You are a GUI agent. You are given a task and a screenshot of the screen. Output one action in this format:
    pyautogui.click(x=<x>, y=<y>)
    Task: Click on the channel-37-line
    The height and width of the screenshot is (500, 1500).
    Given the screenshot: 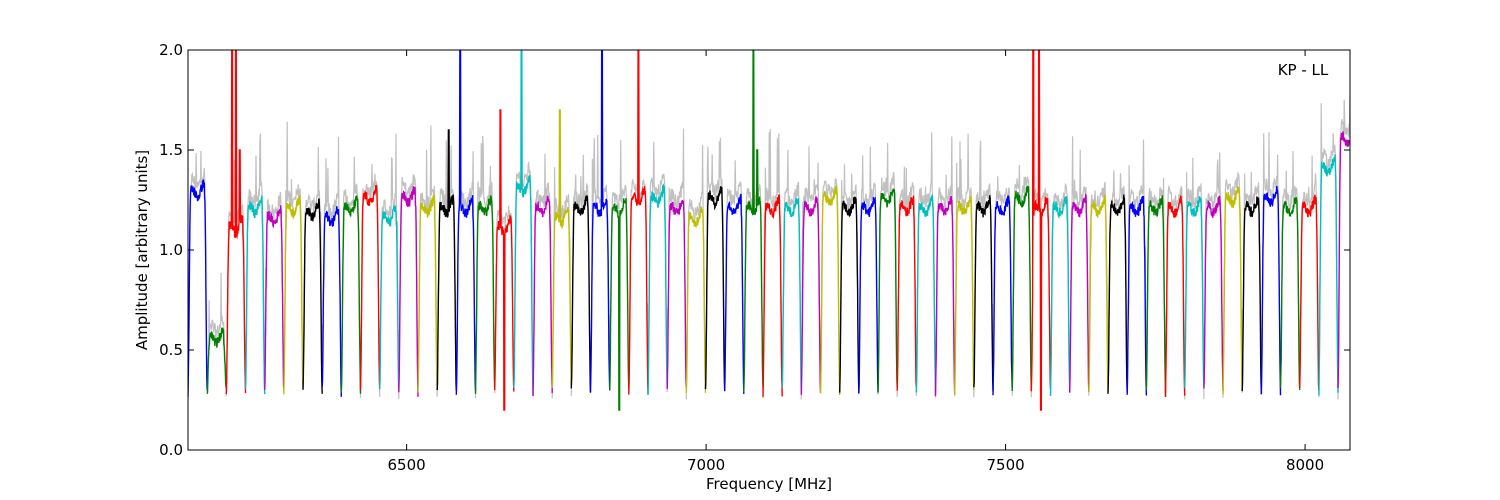 What is the action you would take?
    pyautogui.click(x=887, y=290)
    